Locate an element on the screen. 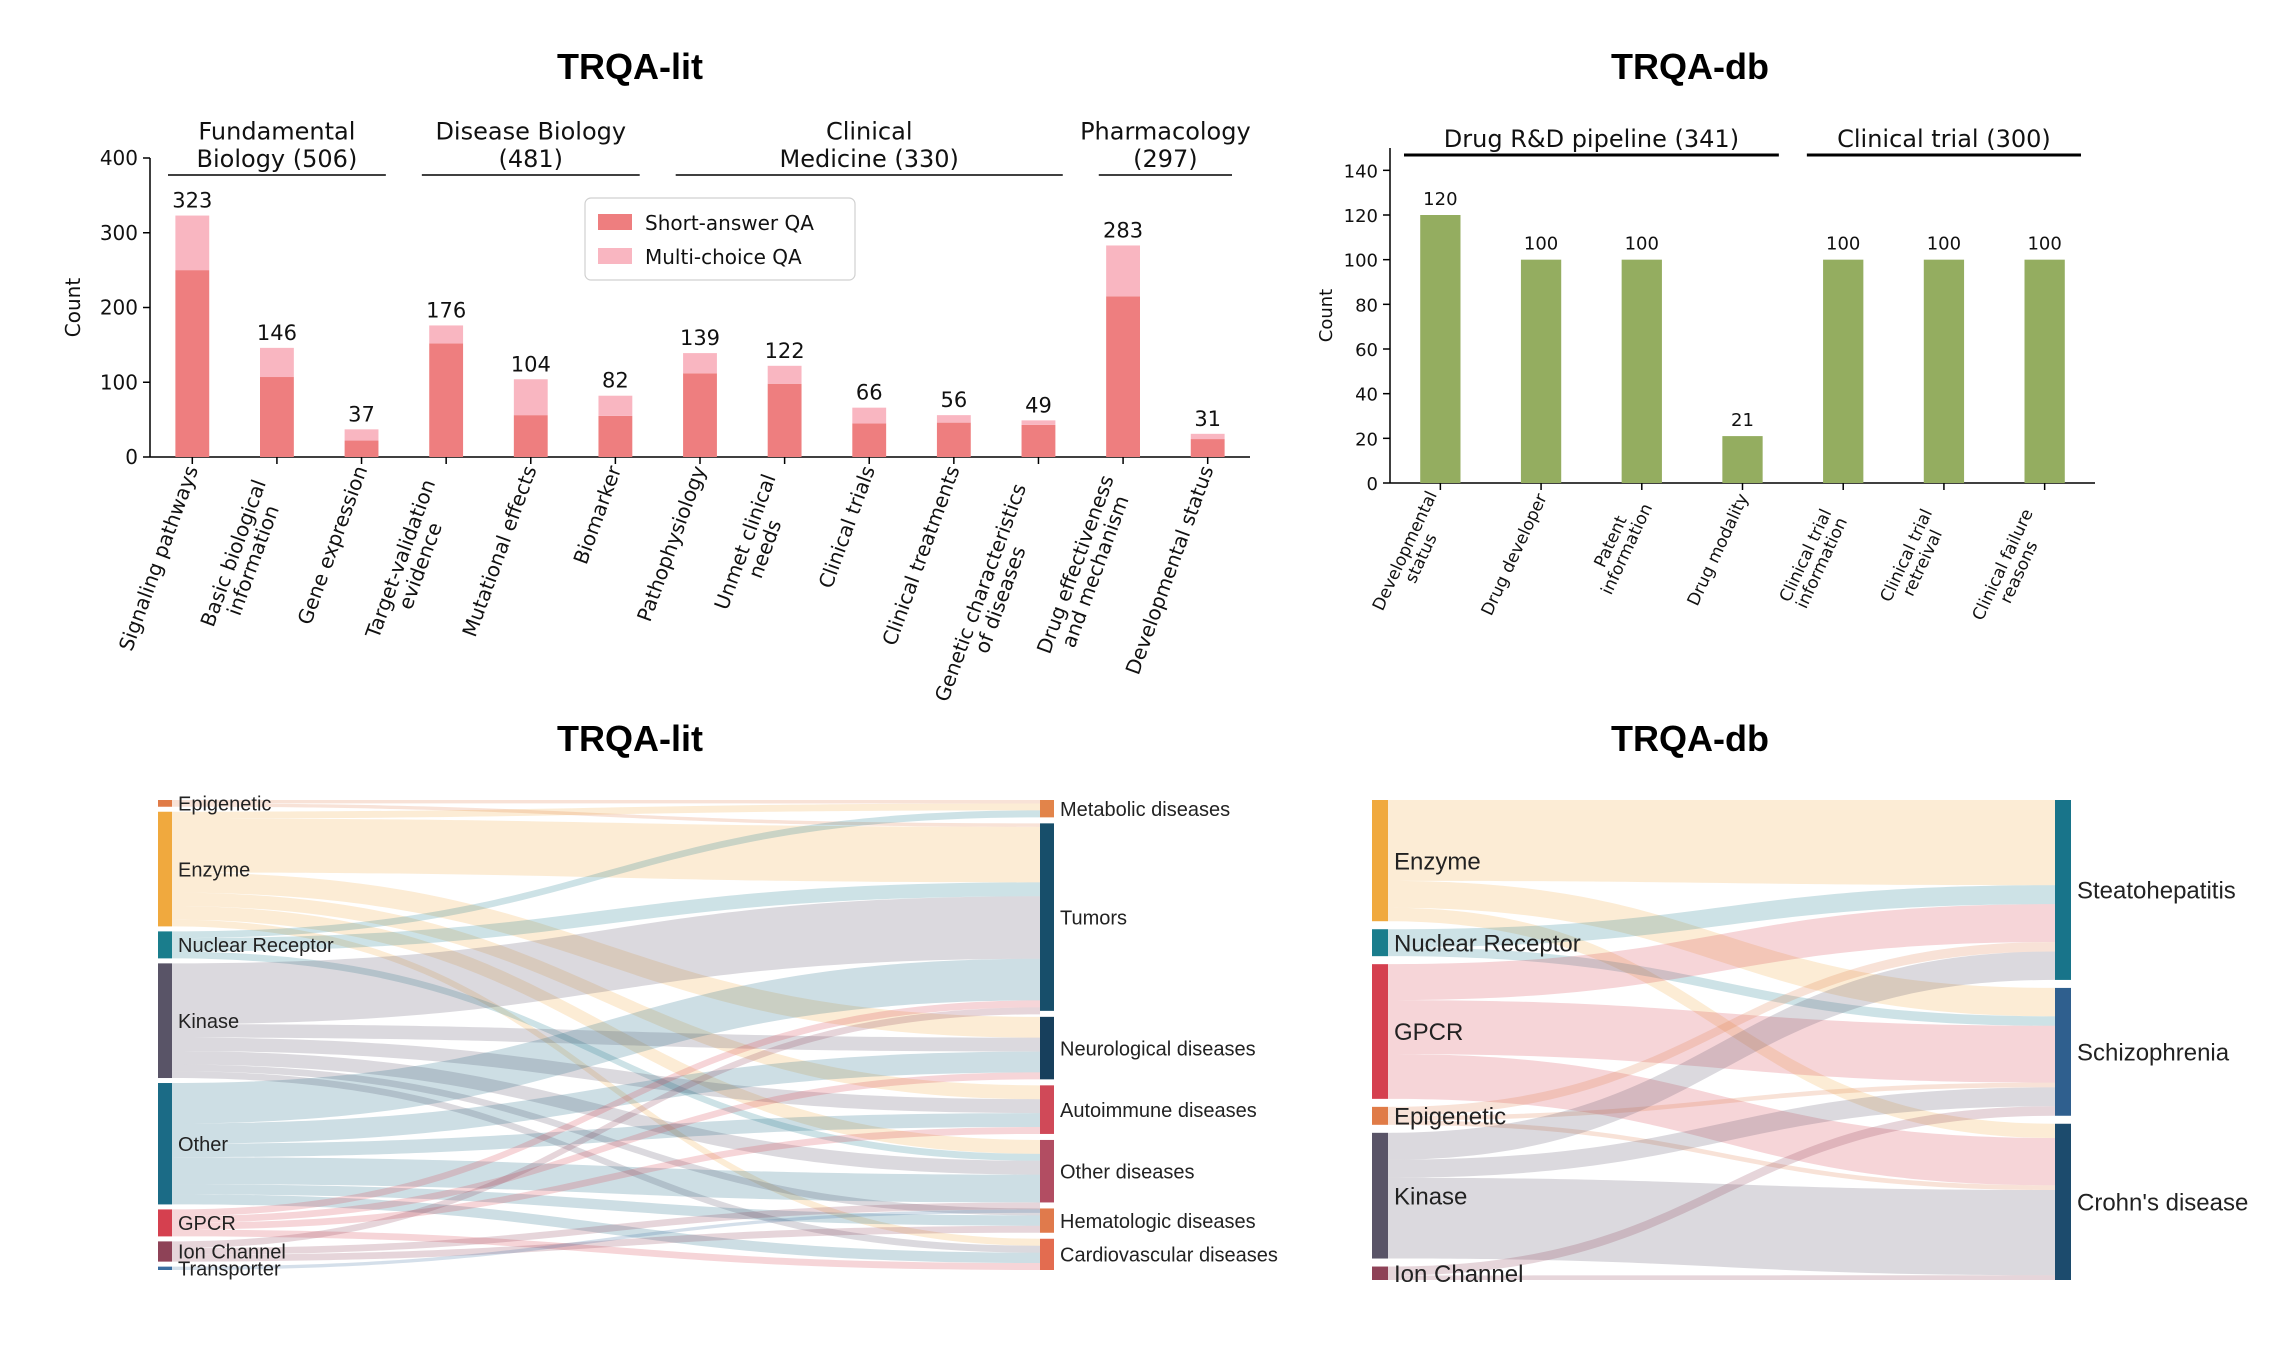 Image resolution: width=2286 pixels, height=1349 pixels. legend-label: Short-answer QA is located at coordinates (729, 223).